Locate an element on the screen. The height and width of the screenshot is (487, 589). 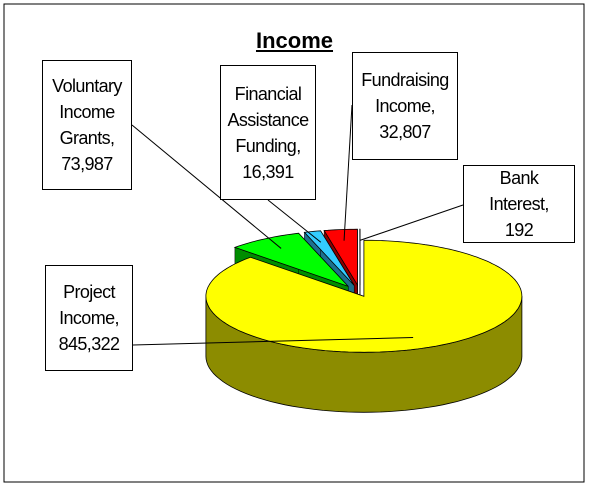
value-label: 192 is located at coordinates (519, 230).